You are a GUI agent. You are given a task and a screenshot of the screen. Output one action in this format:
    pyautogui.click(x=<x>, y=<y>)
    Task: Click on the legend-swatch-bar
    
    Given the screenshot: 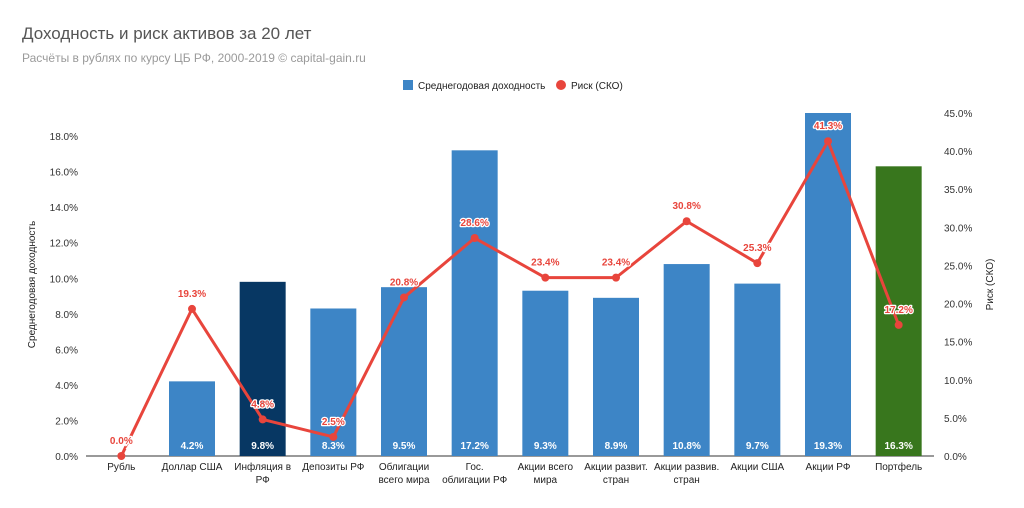 What is the action you would take?
    pyautogui.click(x=408, y=85)
    